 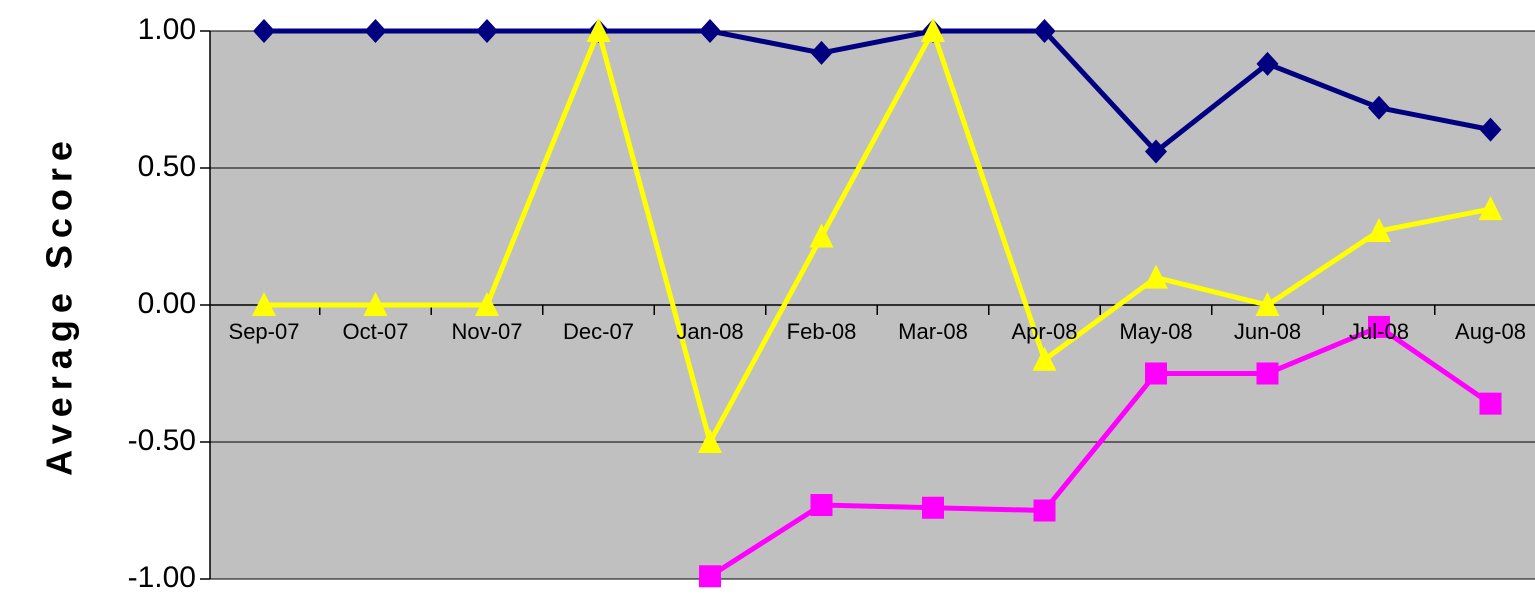 What do you see at coordinates (822, 331) in the screenshot?
I see `x-tick-label: Feb-08` at bounding box center [822, 331].